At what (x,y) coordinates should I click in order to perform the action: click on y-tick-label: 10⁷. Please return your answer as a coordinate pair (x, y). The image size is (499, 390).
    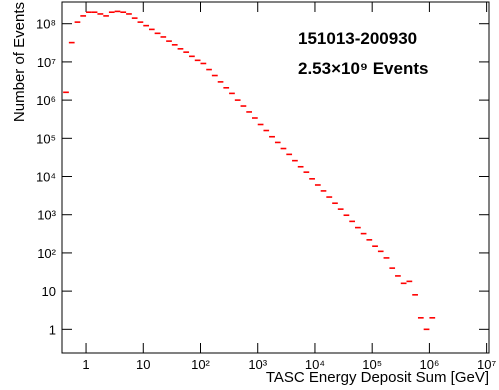
    Looking at the image, I should click on (46, 62).